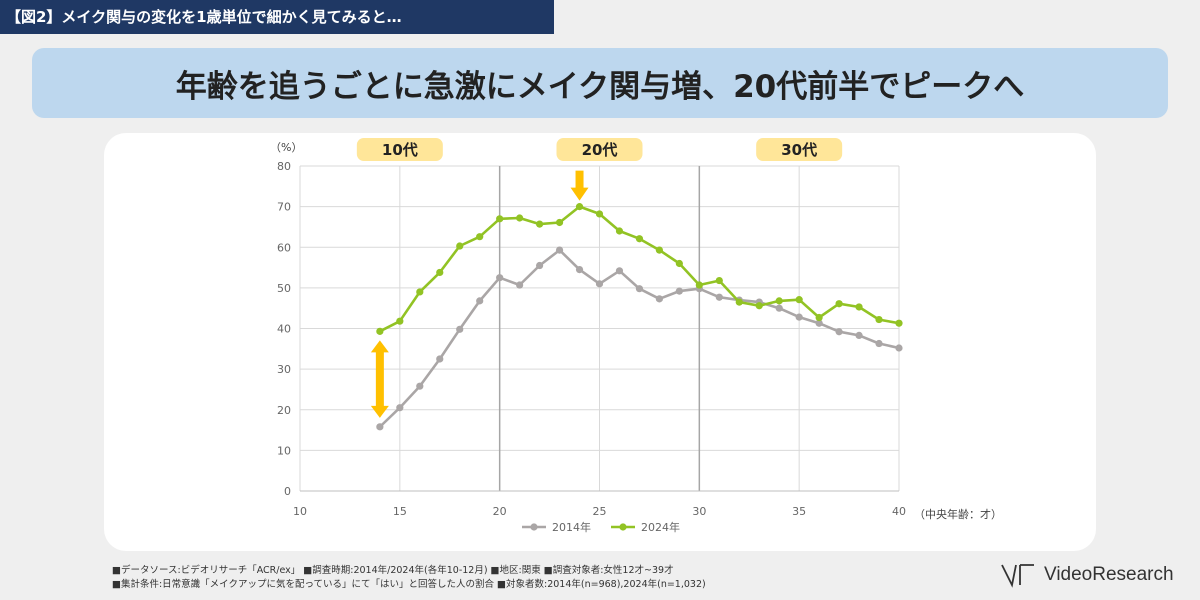 Image resolution: width=1200 pixels, height=600 pixels. Describe the element at coordinates (284, 288) in the screenshot. I see `y-tick-label: 50` at that location.